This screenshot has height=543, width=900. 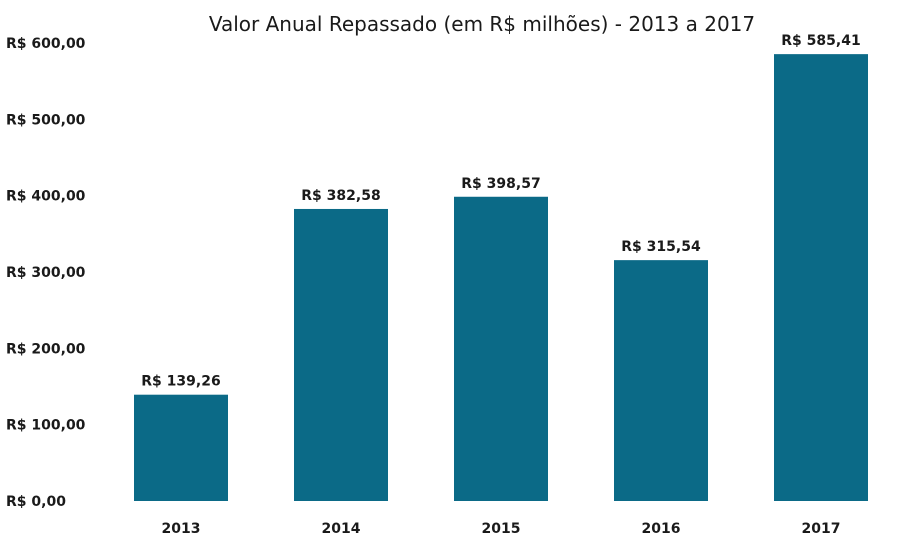 What do you see at coordinates (181, 529) in the screenshot?
I see `x-tick-label-2013: 2013` at bounding box center [181, 529].